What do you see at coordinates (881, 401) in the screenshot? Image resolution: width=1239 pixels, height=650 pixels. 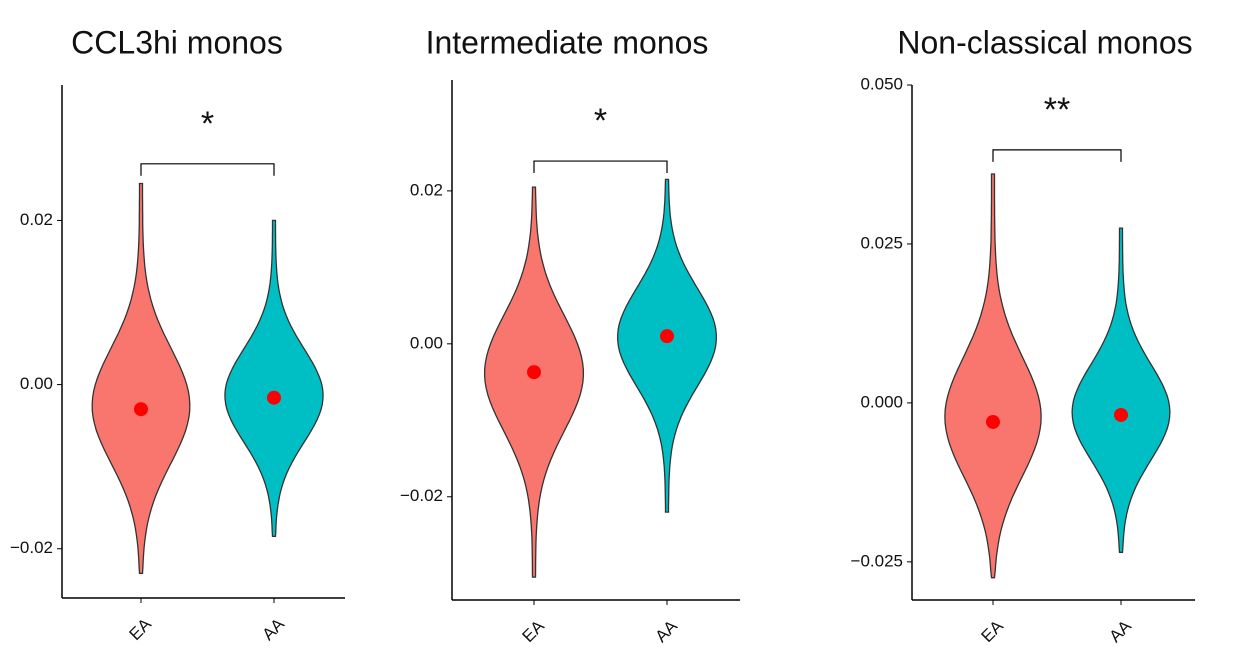 I see `y-tick-label: 0.000` at bounding box center [881, 401].